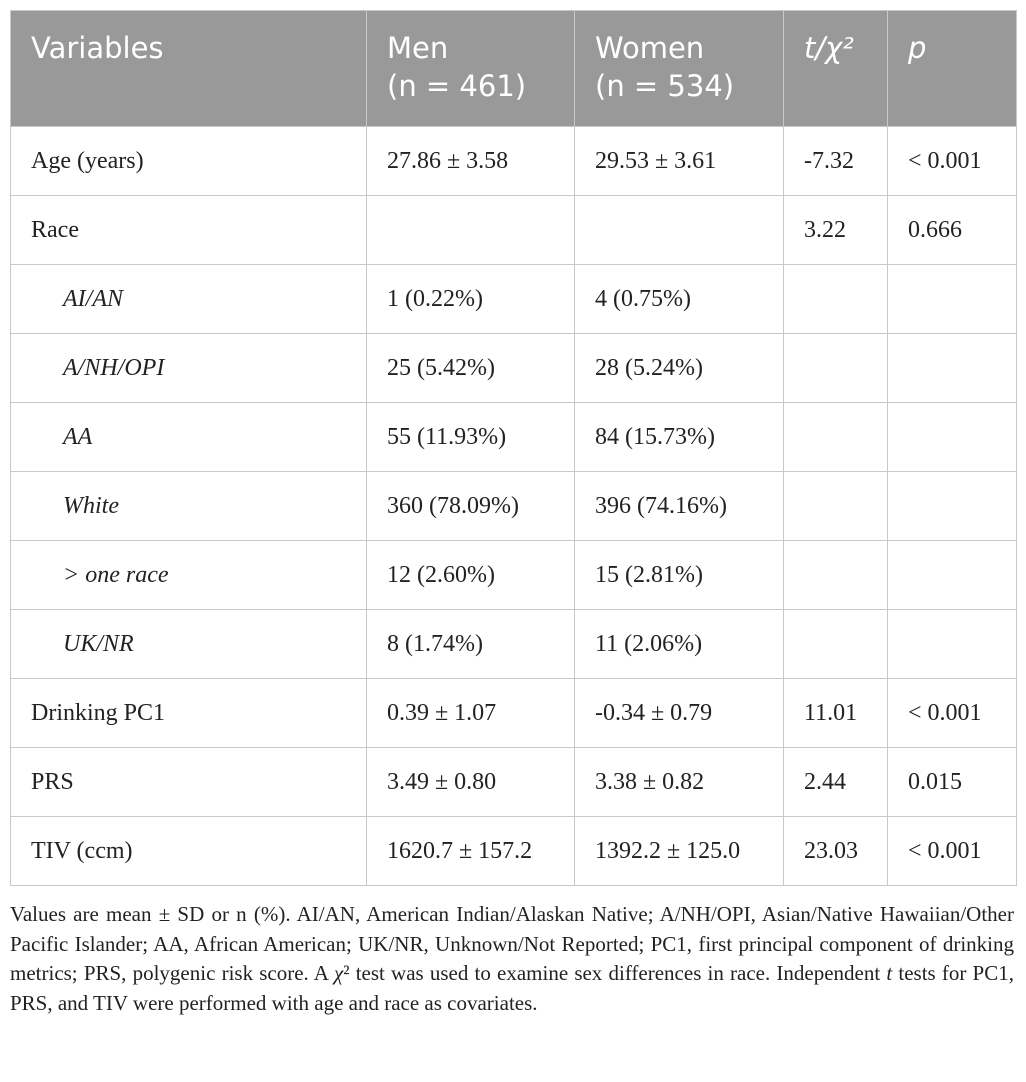 The width and height of the screenshot is (1026, 1082). I want to click on table-cell: 29.53 ± 3.61, so click(679, 161).